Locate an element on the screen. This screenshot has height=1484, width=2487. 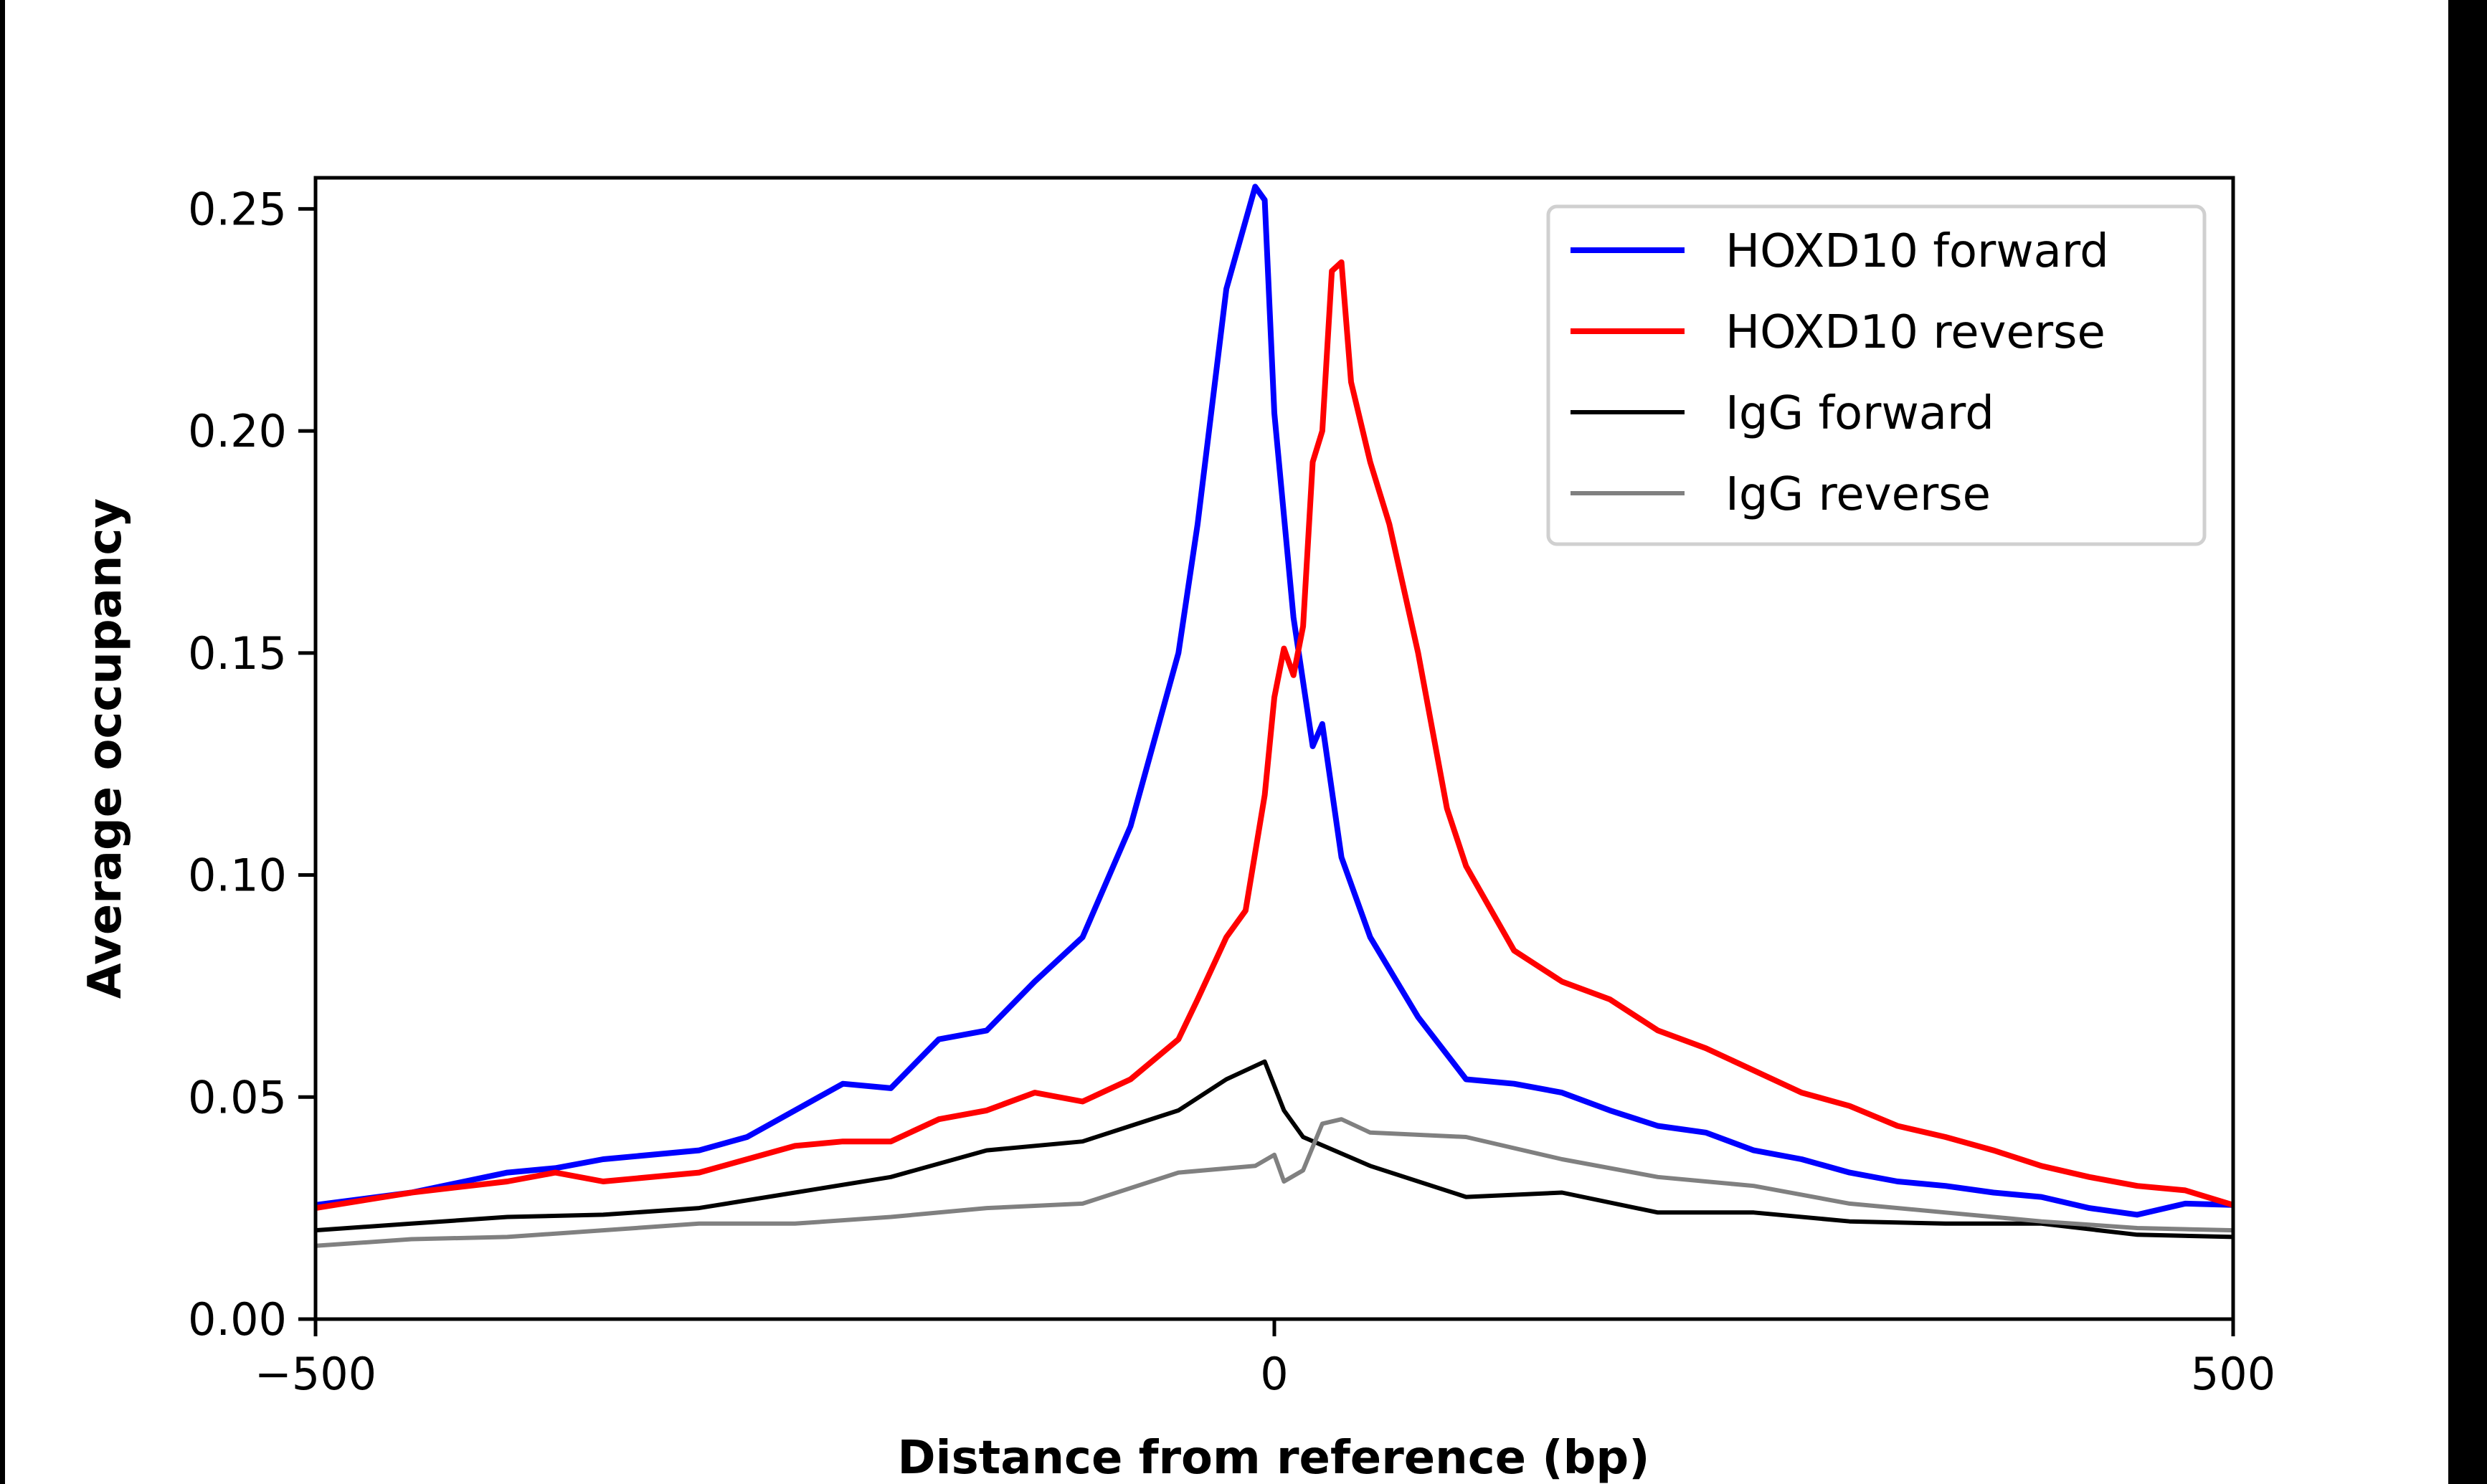
legend-label-igg-forward: IgG forward is located at coordinates (1860, 413).